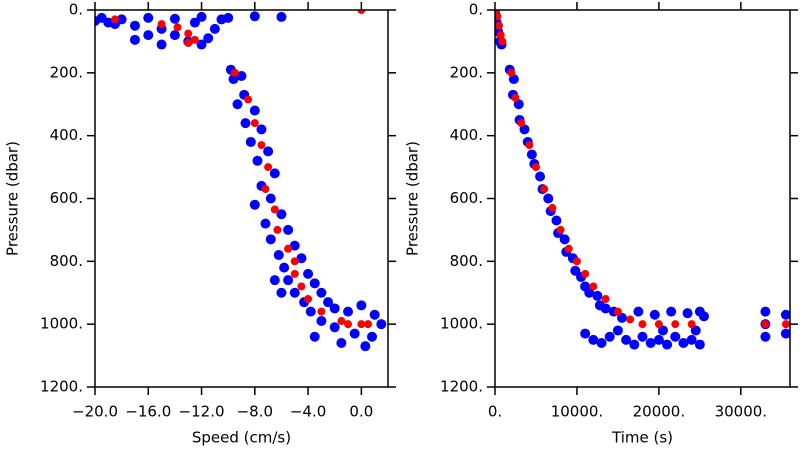 This screenshot has width=800, height=450. I want to click on x-tick-label: 0.0, so click(361, 412).